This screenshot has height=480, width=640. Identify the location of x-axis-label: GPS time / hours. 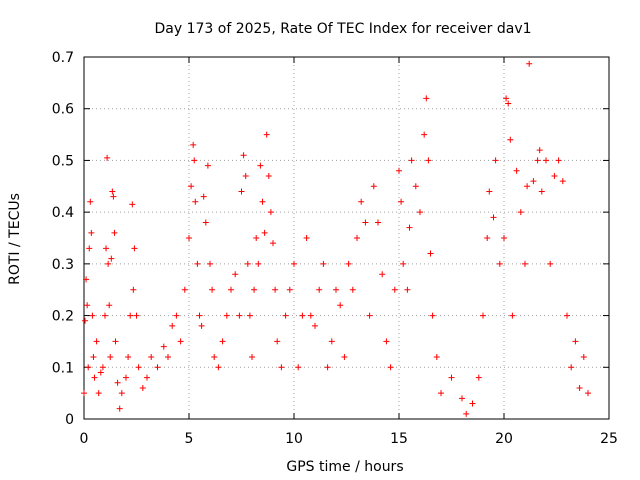
(344, 467).